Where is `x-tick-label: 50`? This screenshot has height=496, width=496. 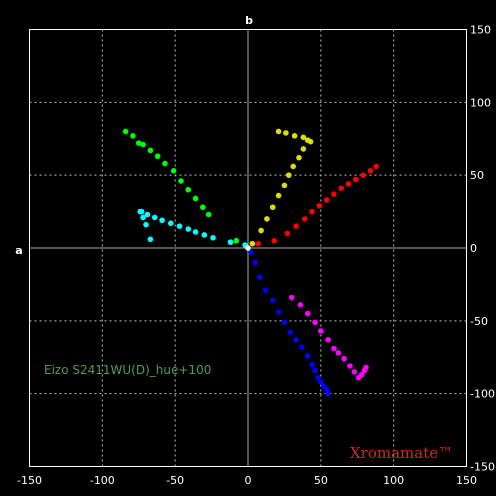
x-tick-label: 50 is located at coordinates (321, 480).